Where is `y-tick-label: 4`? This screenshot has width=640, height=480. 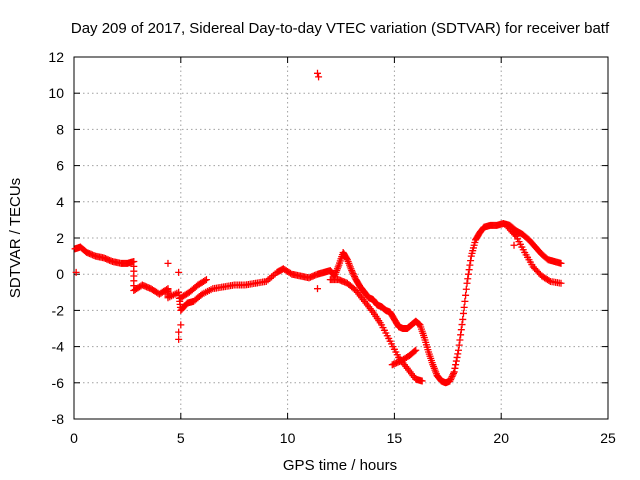 y-tick-label: 4 is located at coordinates (60, 202).